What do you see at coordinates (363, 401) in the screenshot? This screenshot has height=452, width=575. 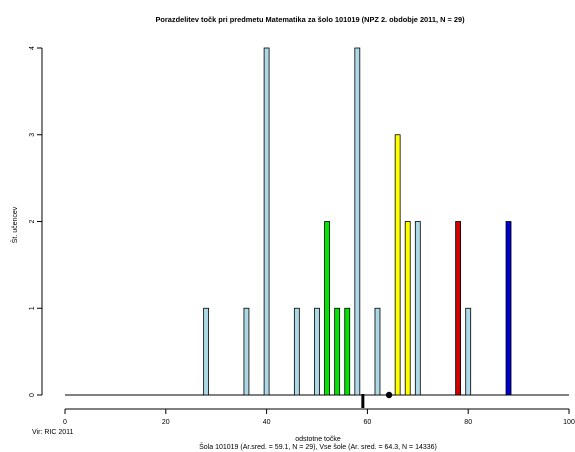 I see `school-mean-marker` at bounding box center [363, 401].